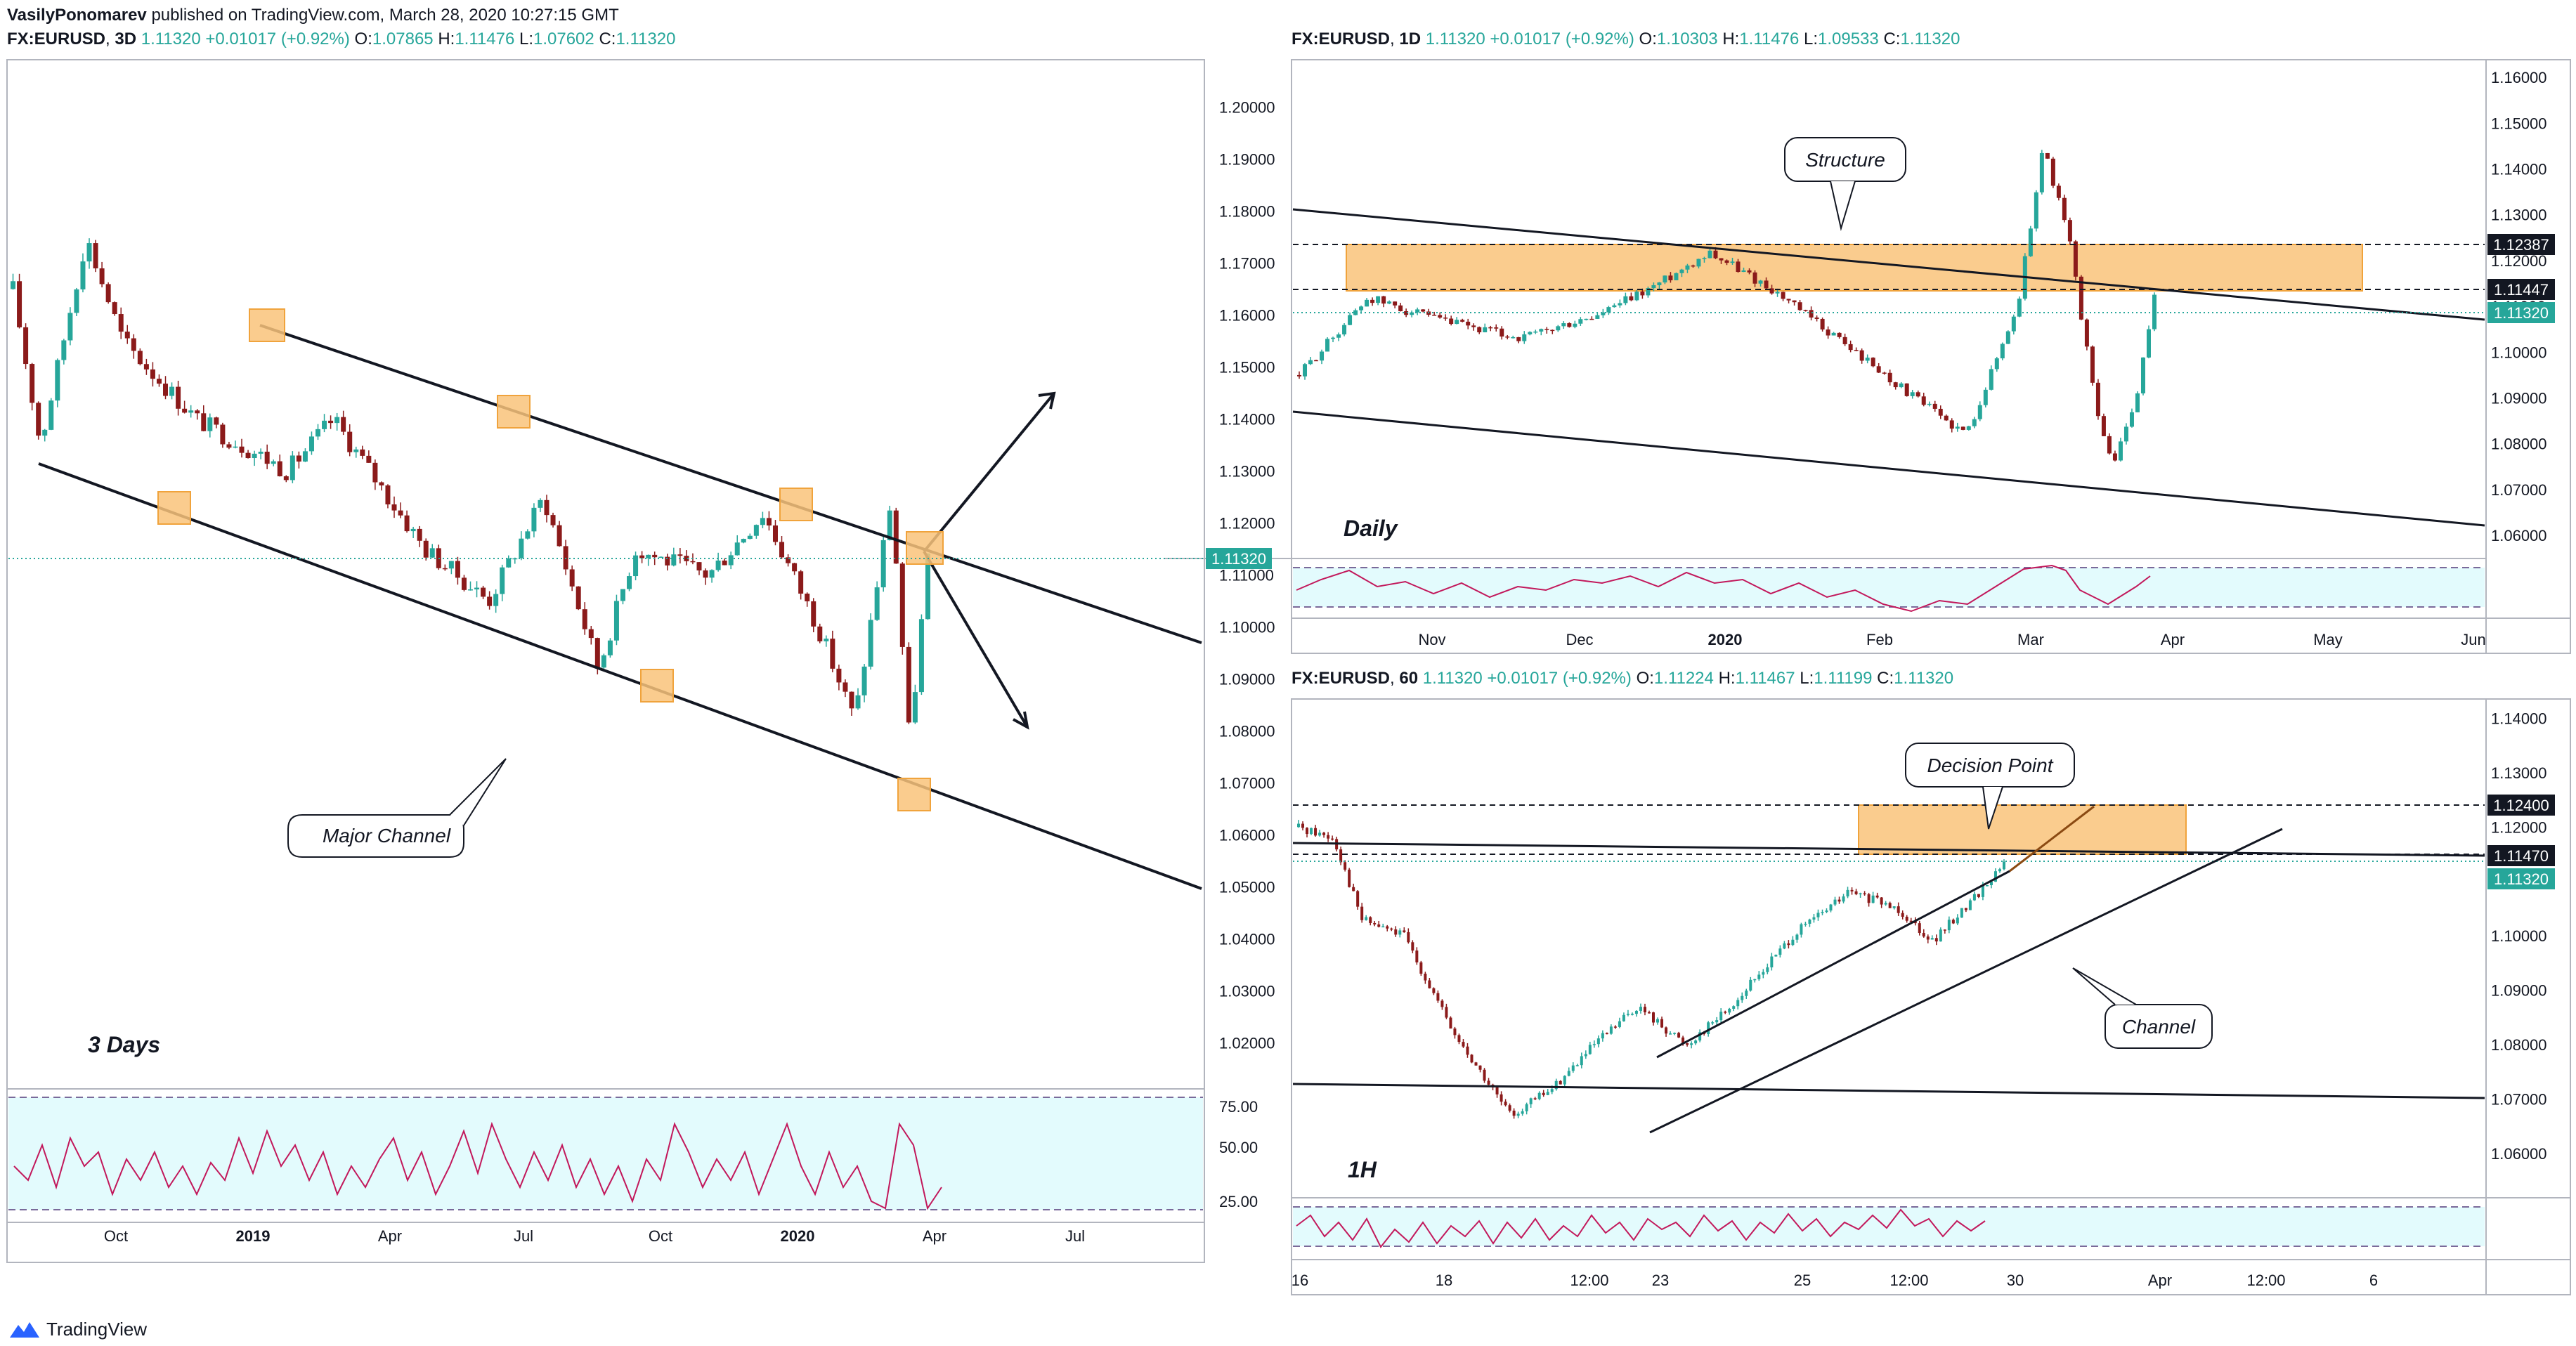 This screenshot has width=2576, height=1346. I want to click on y-tick-label: 1.20000, so click(1247, 108).